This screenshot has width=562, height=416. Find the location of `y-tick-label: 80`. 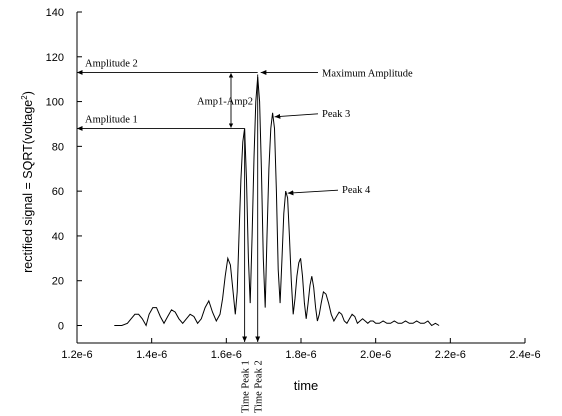

y-tick-label: 80 is located at coordinates (58, 147).